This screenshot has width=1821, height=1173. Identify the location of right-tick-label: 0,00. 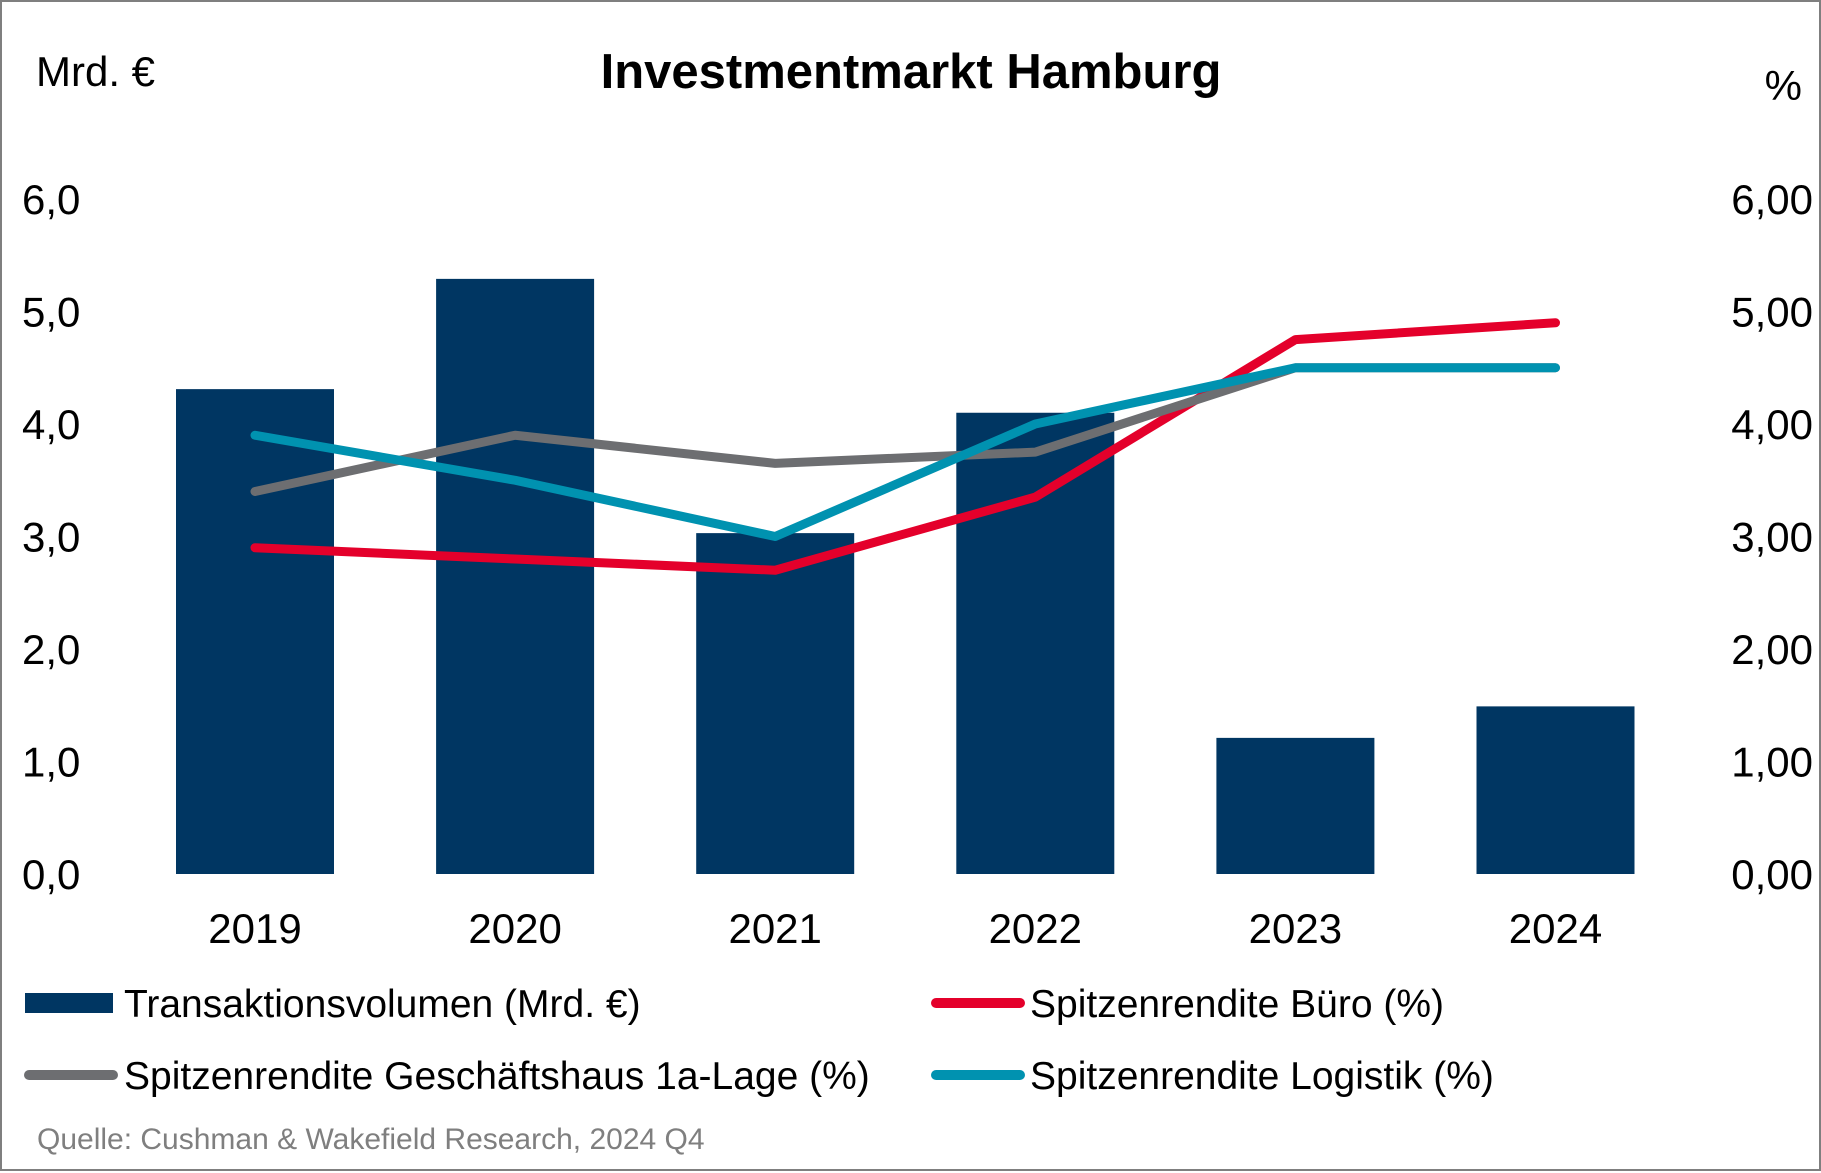
(1772, 874).